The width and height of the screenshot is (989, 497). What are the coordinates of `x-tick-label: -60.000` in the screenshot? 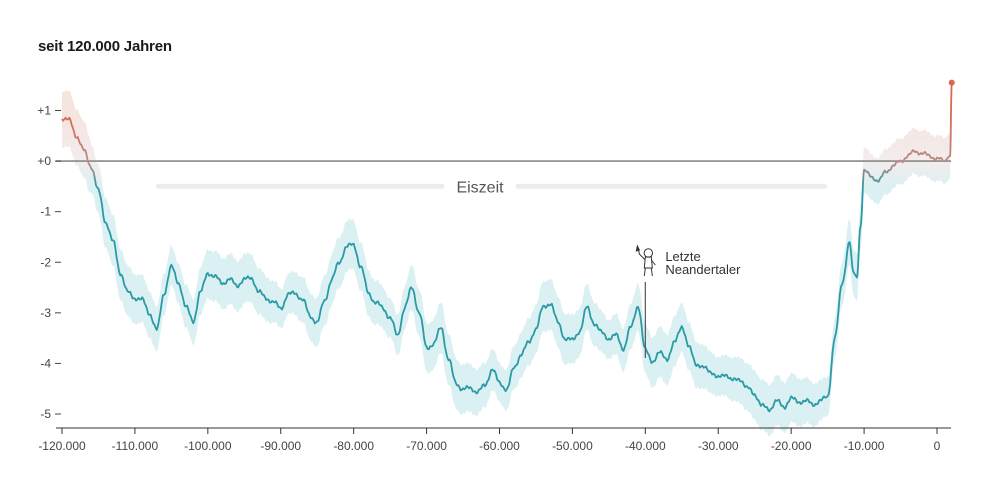 It's located at (499, 446).